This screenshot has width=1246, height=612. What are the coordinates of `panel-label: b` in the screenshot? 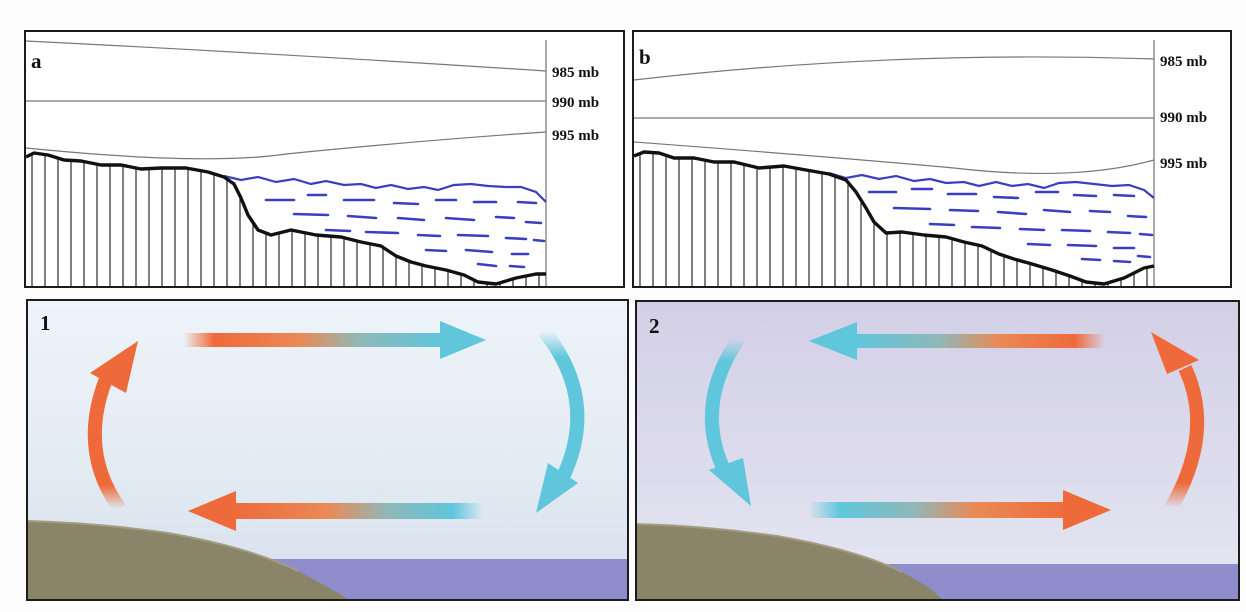 It's located at (645, 57).